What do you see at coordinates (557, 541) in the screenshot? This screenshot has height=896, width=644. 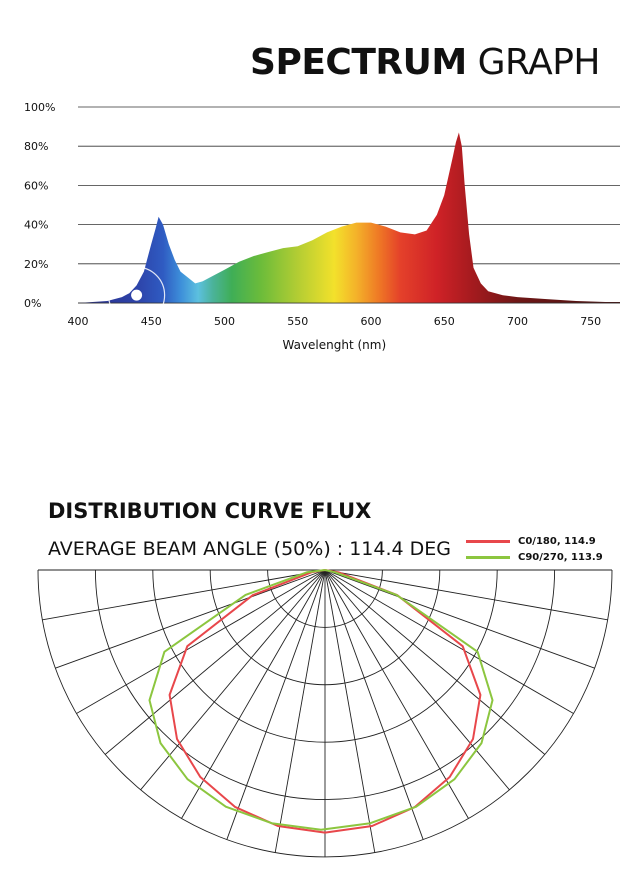 I see `legend-label: C0/180, 114.9` at bounding box center [557, 541].